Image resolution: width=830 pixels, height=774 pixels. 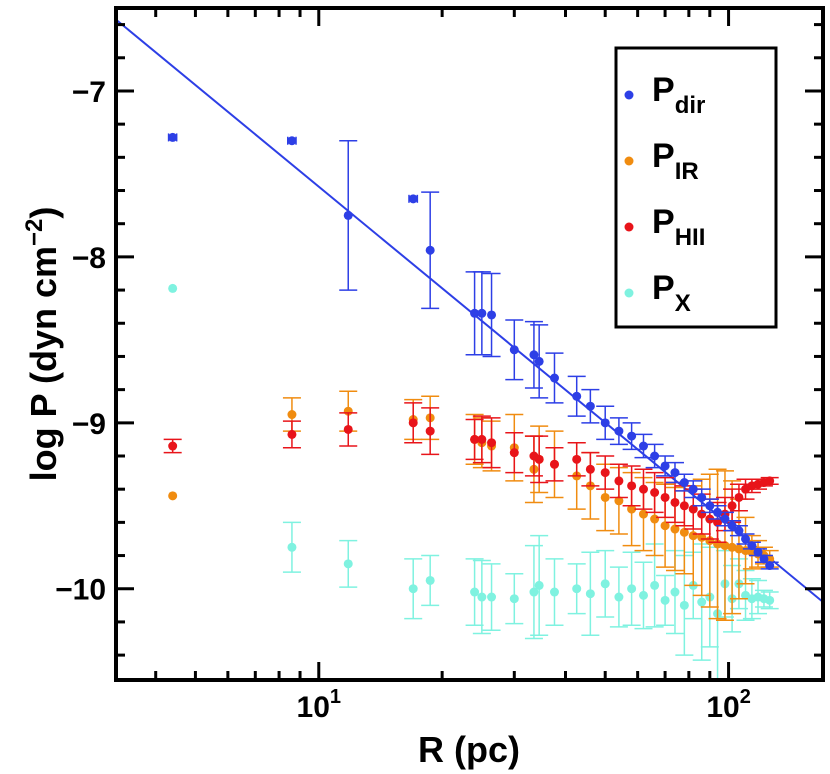 I want to click on y-axis-title-close: ), so click(x=43, y=213).